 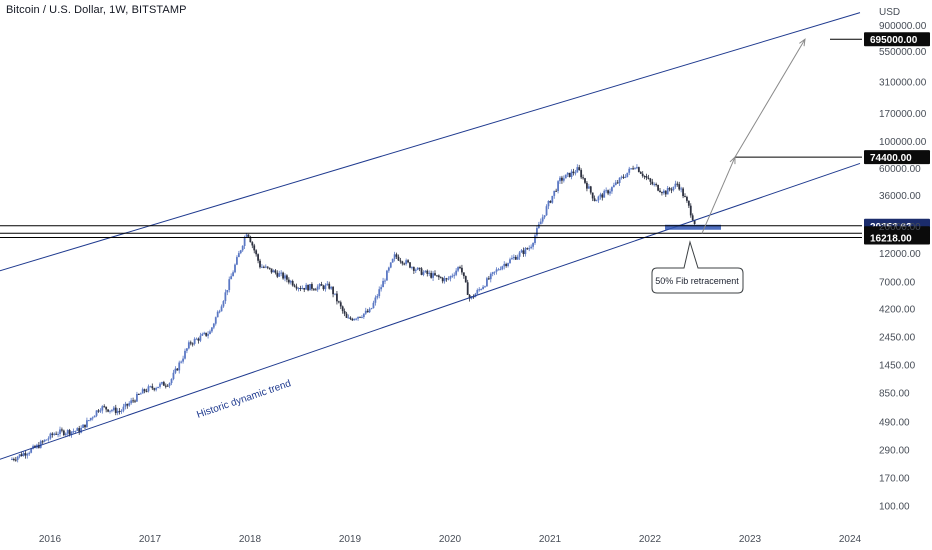 I want to click on x-tick-label: 2019, so click(x=350, y=539).